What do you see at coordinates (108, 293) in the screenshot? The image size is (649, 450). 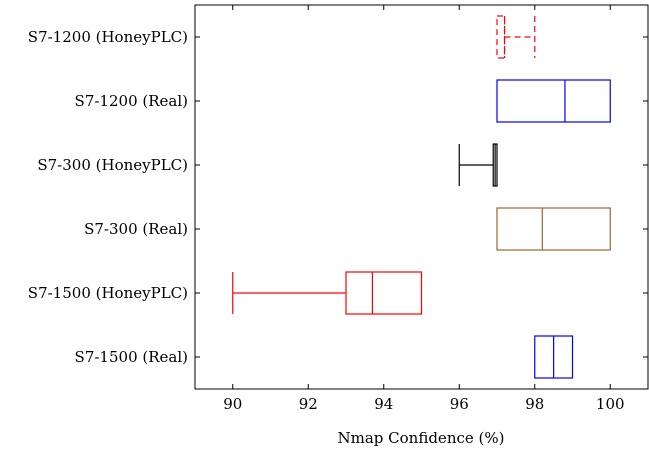 I see `y-tick-label: S7-1500 (HoneyPLC)` at bounding box center [108, 293].